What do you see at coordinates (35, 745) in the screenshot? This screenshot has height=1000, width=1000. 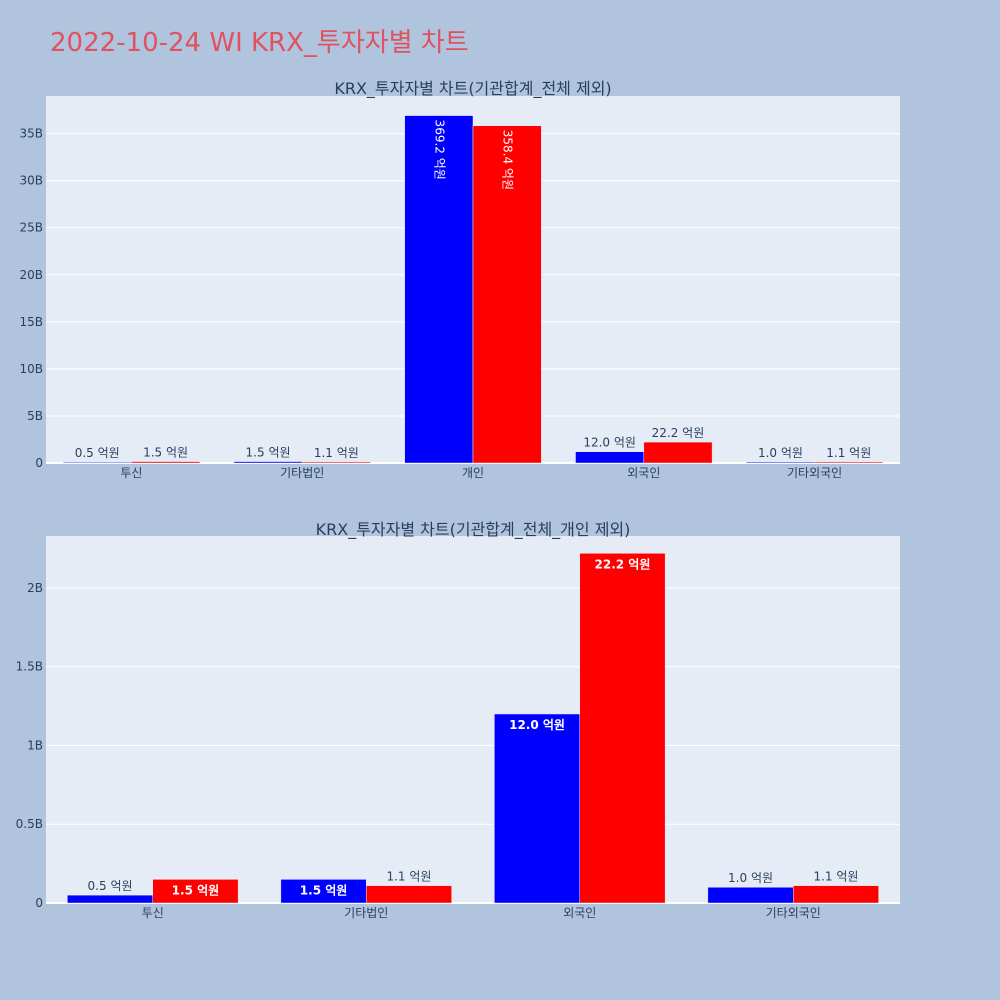 I see `y-tick-label: 1B` at bounding box center [35, 745].